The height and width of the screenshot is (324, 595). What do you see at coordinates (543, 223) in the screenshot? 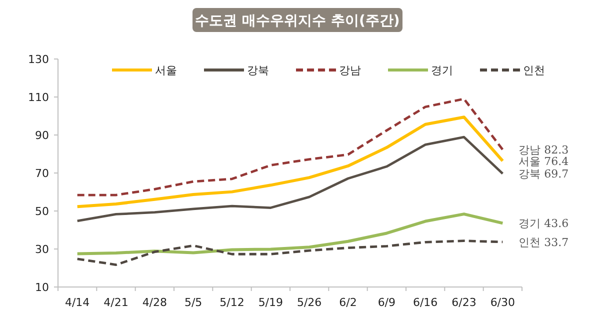
I see `annotation: 경기 43.6` at bounding box center [543, 223].